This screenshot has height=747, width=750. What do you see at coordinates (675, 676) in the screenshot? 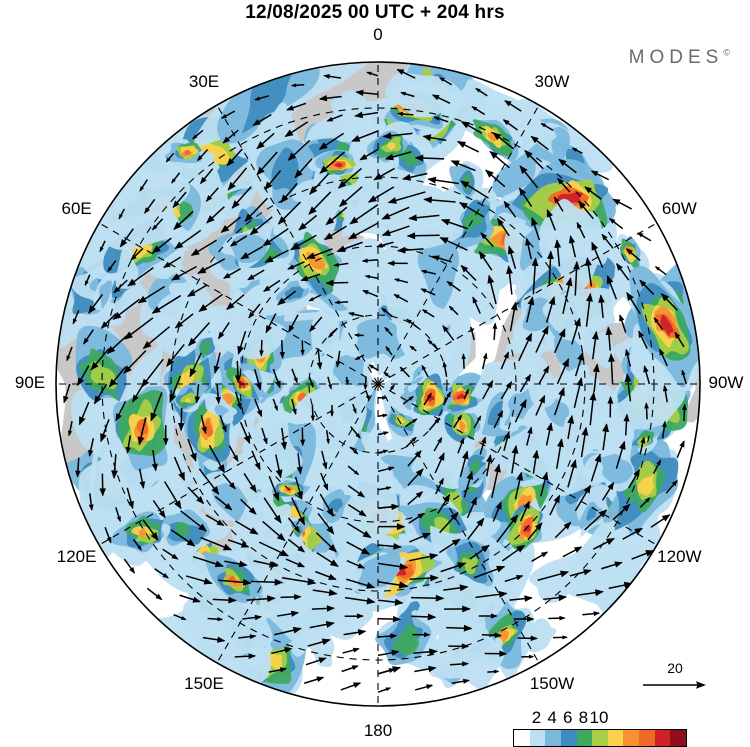
I see `vector-scale-legend: 20` at bounding box center [675, 676].